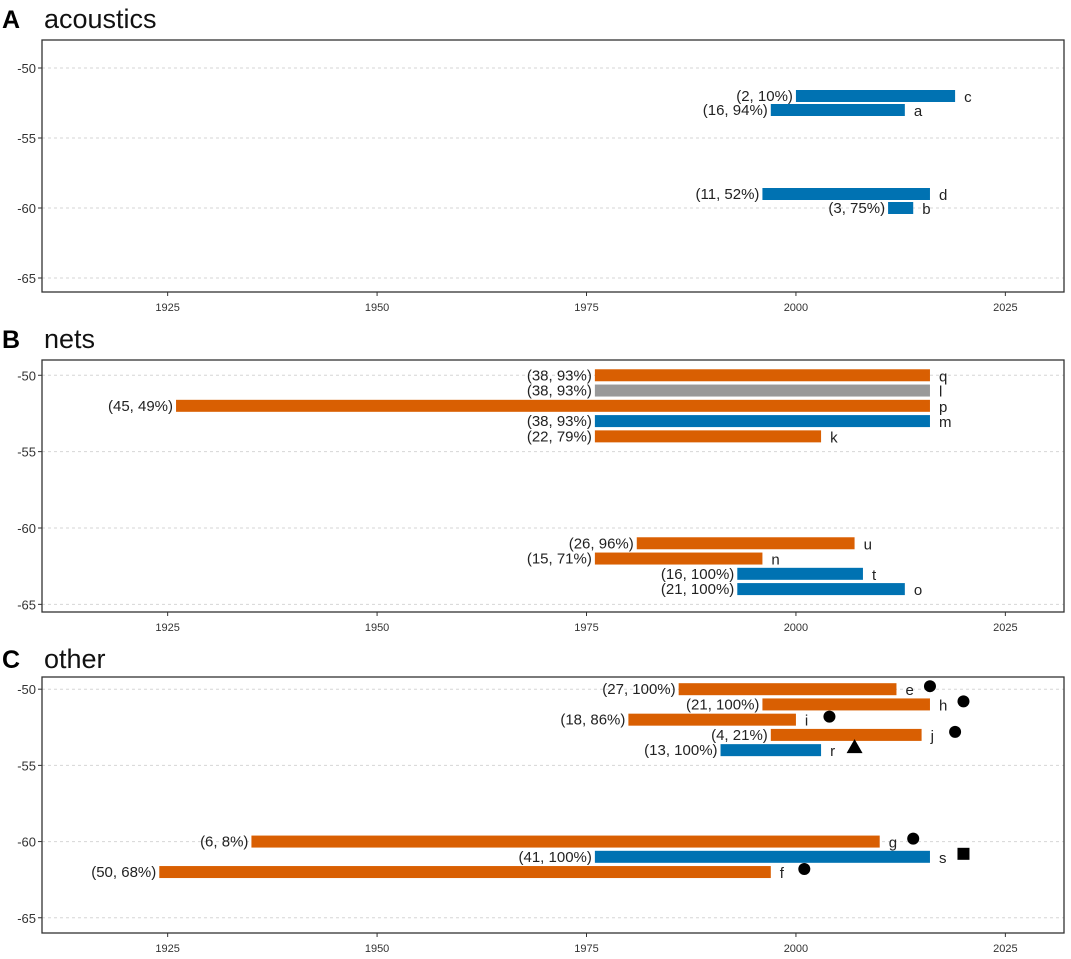 The image size is (1071, 959). Describe the element at coordinates (875, 96) in the screenshot. I see `bar-c` at that location.